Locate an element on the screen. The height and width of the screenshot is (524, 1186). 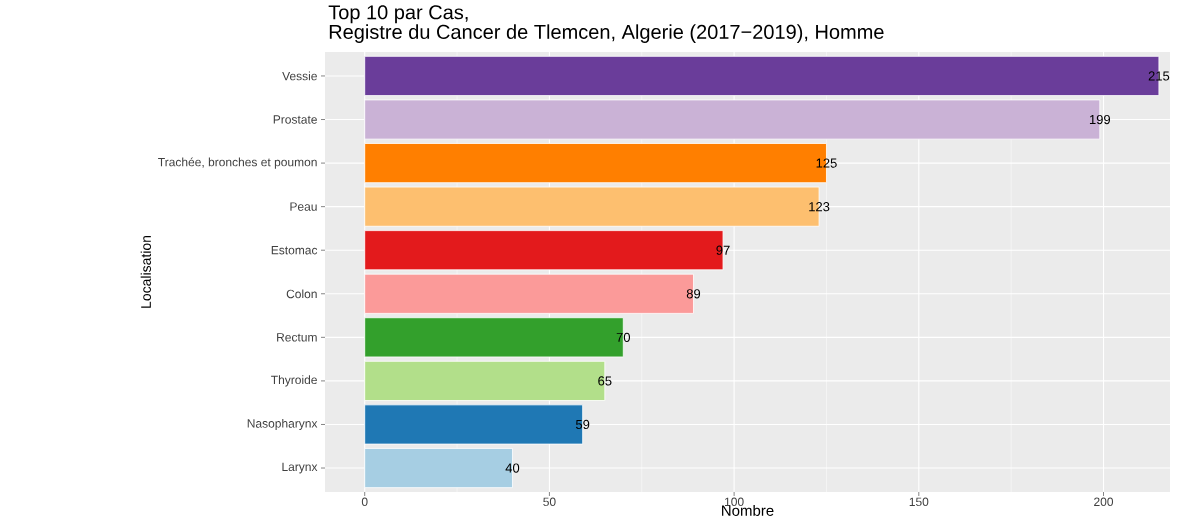
chart-title: Top 10 par Cas, is located at coordinates (398, 14).